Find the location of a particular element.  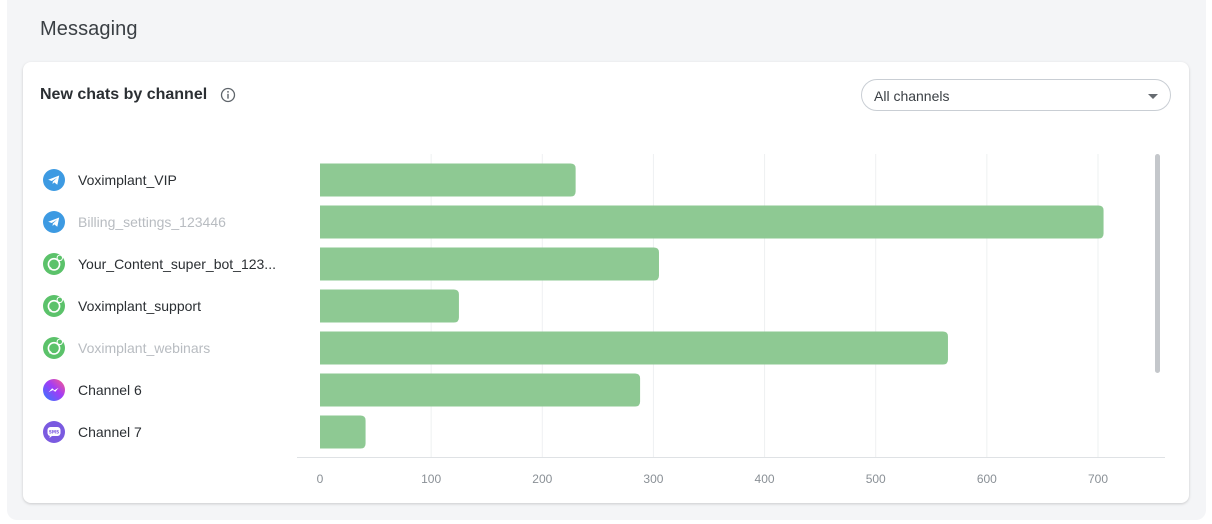

svg-text: SMS is located at coordinates (54, 431).